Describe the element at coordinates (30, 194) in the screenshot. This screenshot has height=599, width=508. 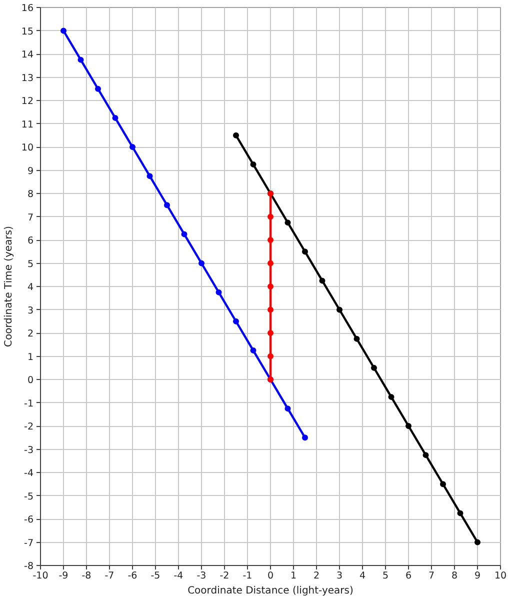
I see `y-tick-label: 8` at that location.